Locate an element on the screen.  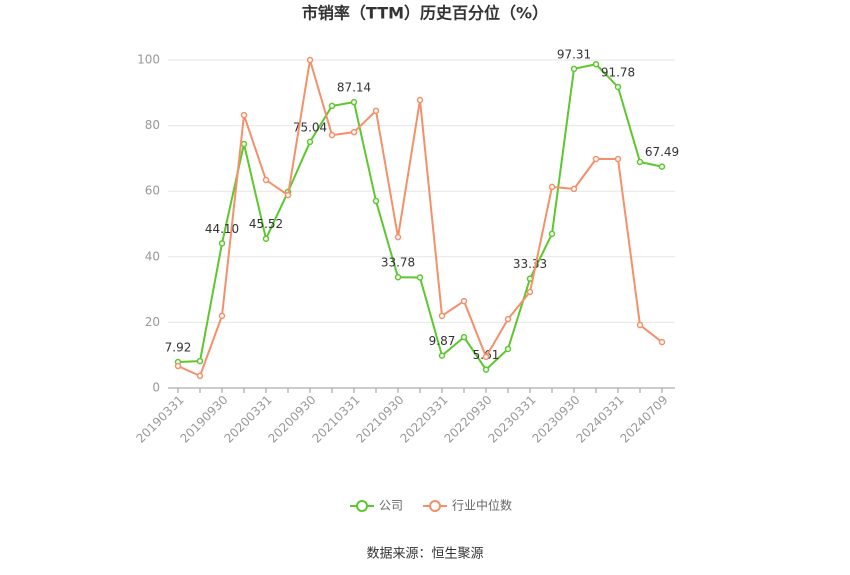
y-tick-label: 20 is located at coordinates (152, 322).